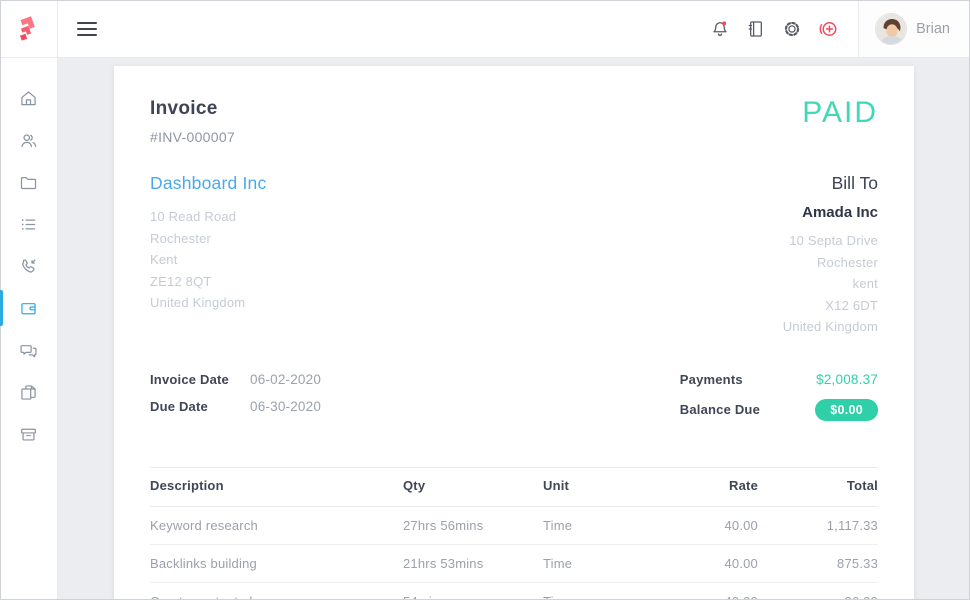  Describe the element at coordinates (179, 406) in the screenshot. I see `due-date-label: Due Date` at that location.